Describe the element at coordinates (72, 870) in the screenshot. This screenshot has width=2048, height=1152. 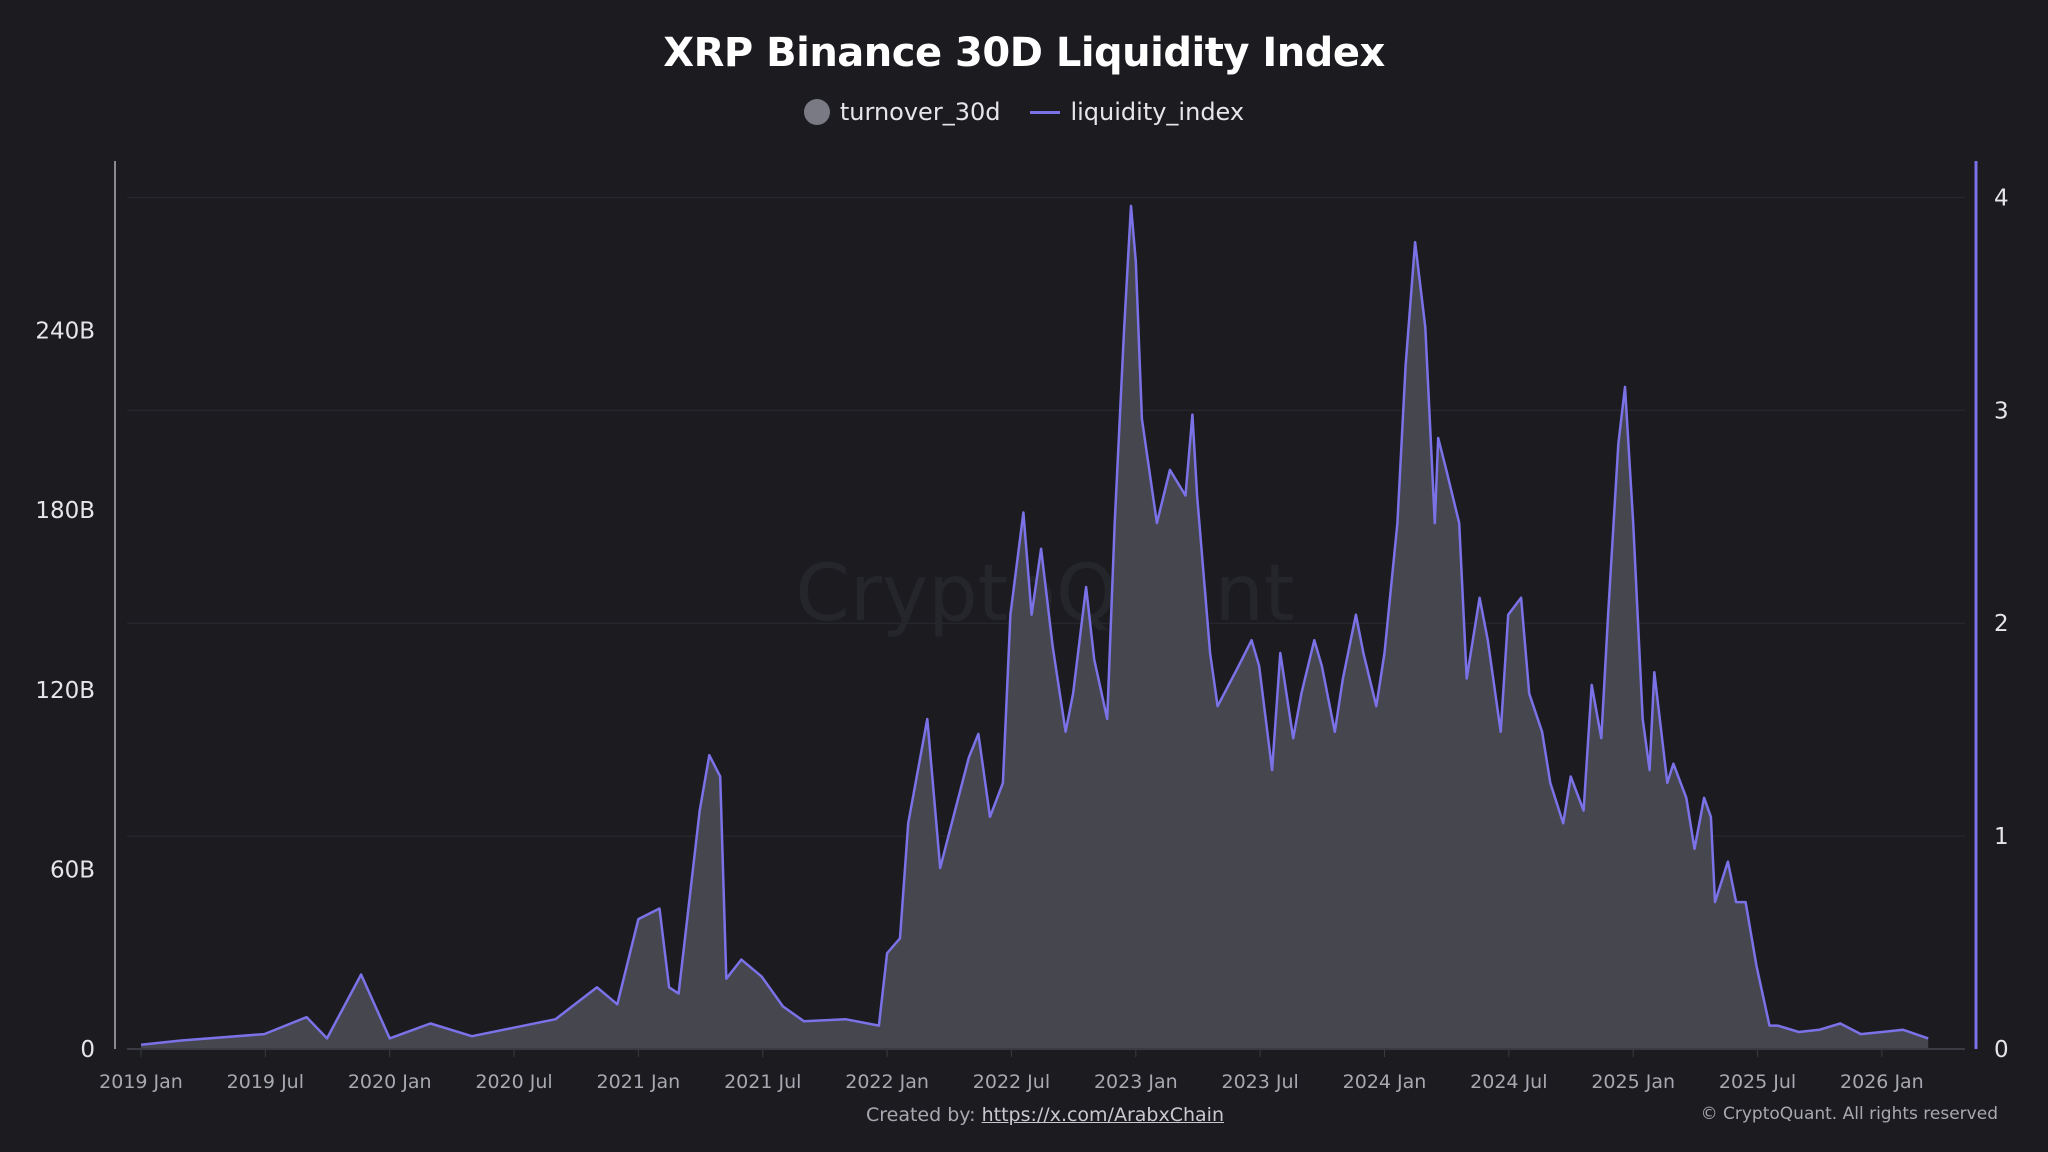
I see `y-left-tick-label: 60B` at that location.